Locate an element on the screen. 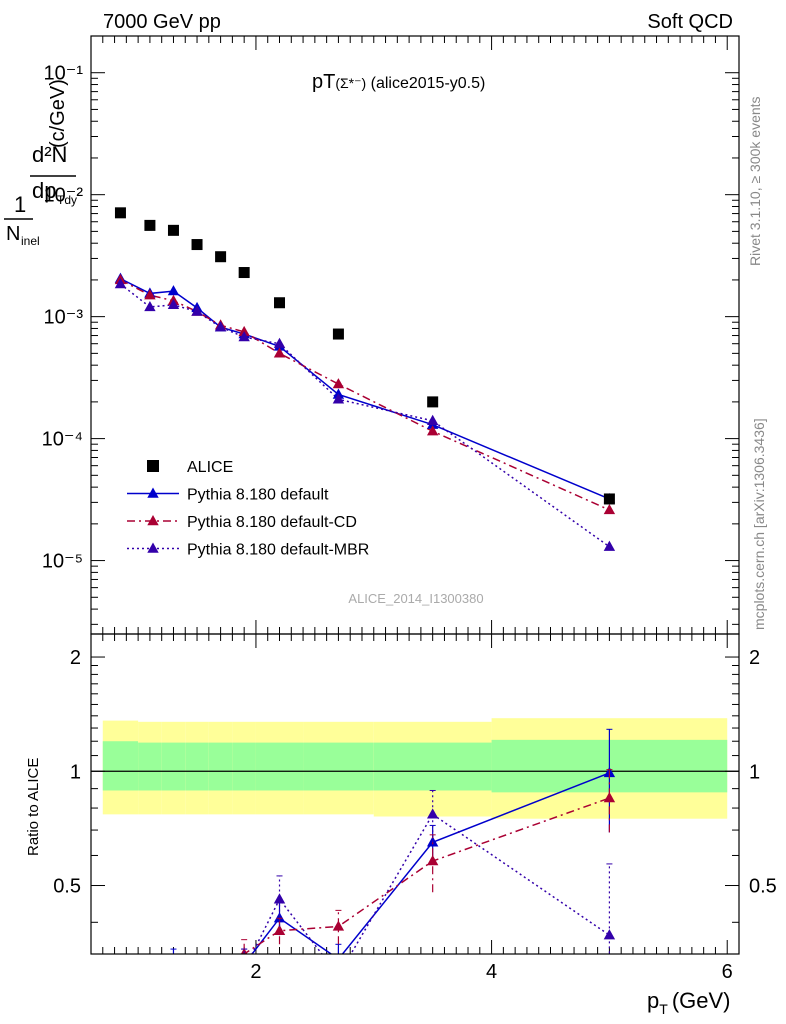 This screenshot has width=786, height=1024. title-main: pT is located at coordinates (323, 82).